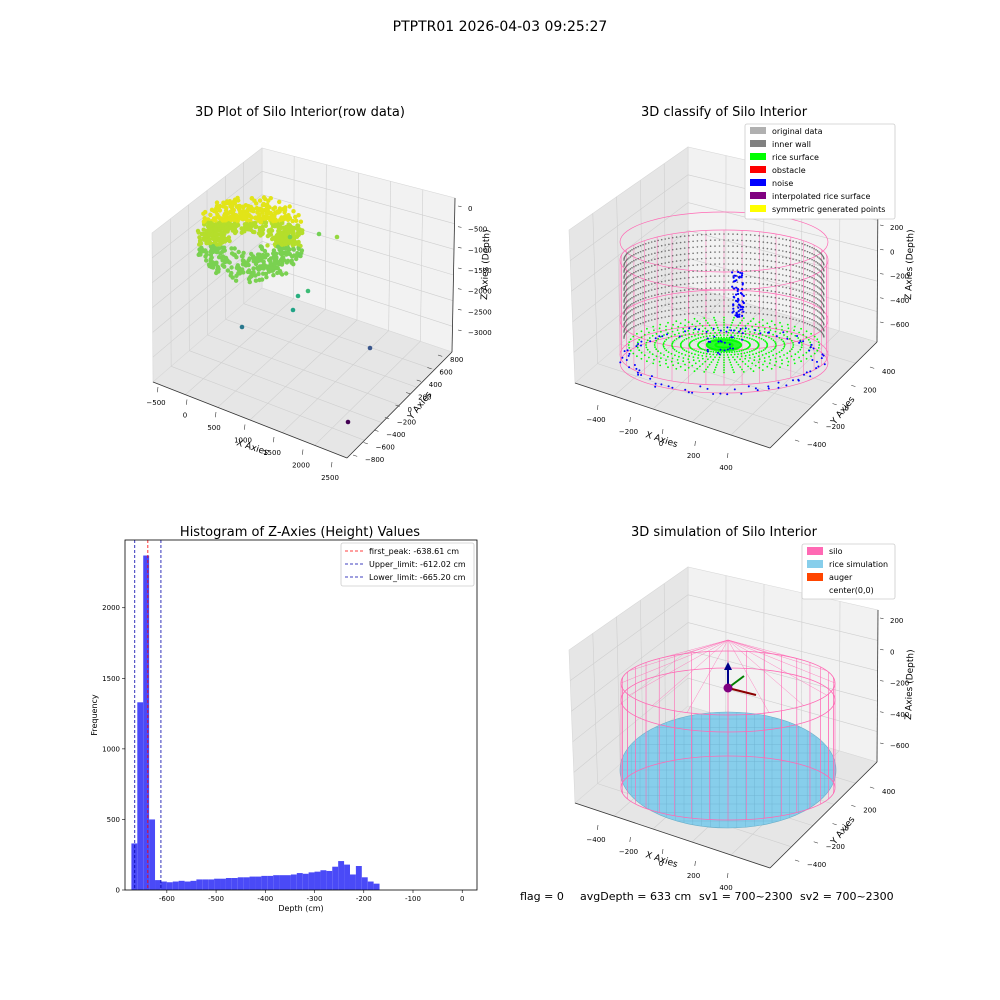 The width and height of the screenshot is (1000, 1000). I want to click on raw-outlier-point, so click(242, 327).